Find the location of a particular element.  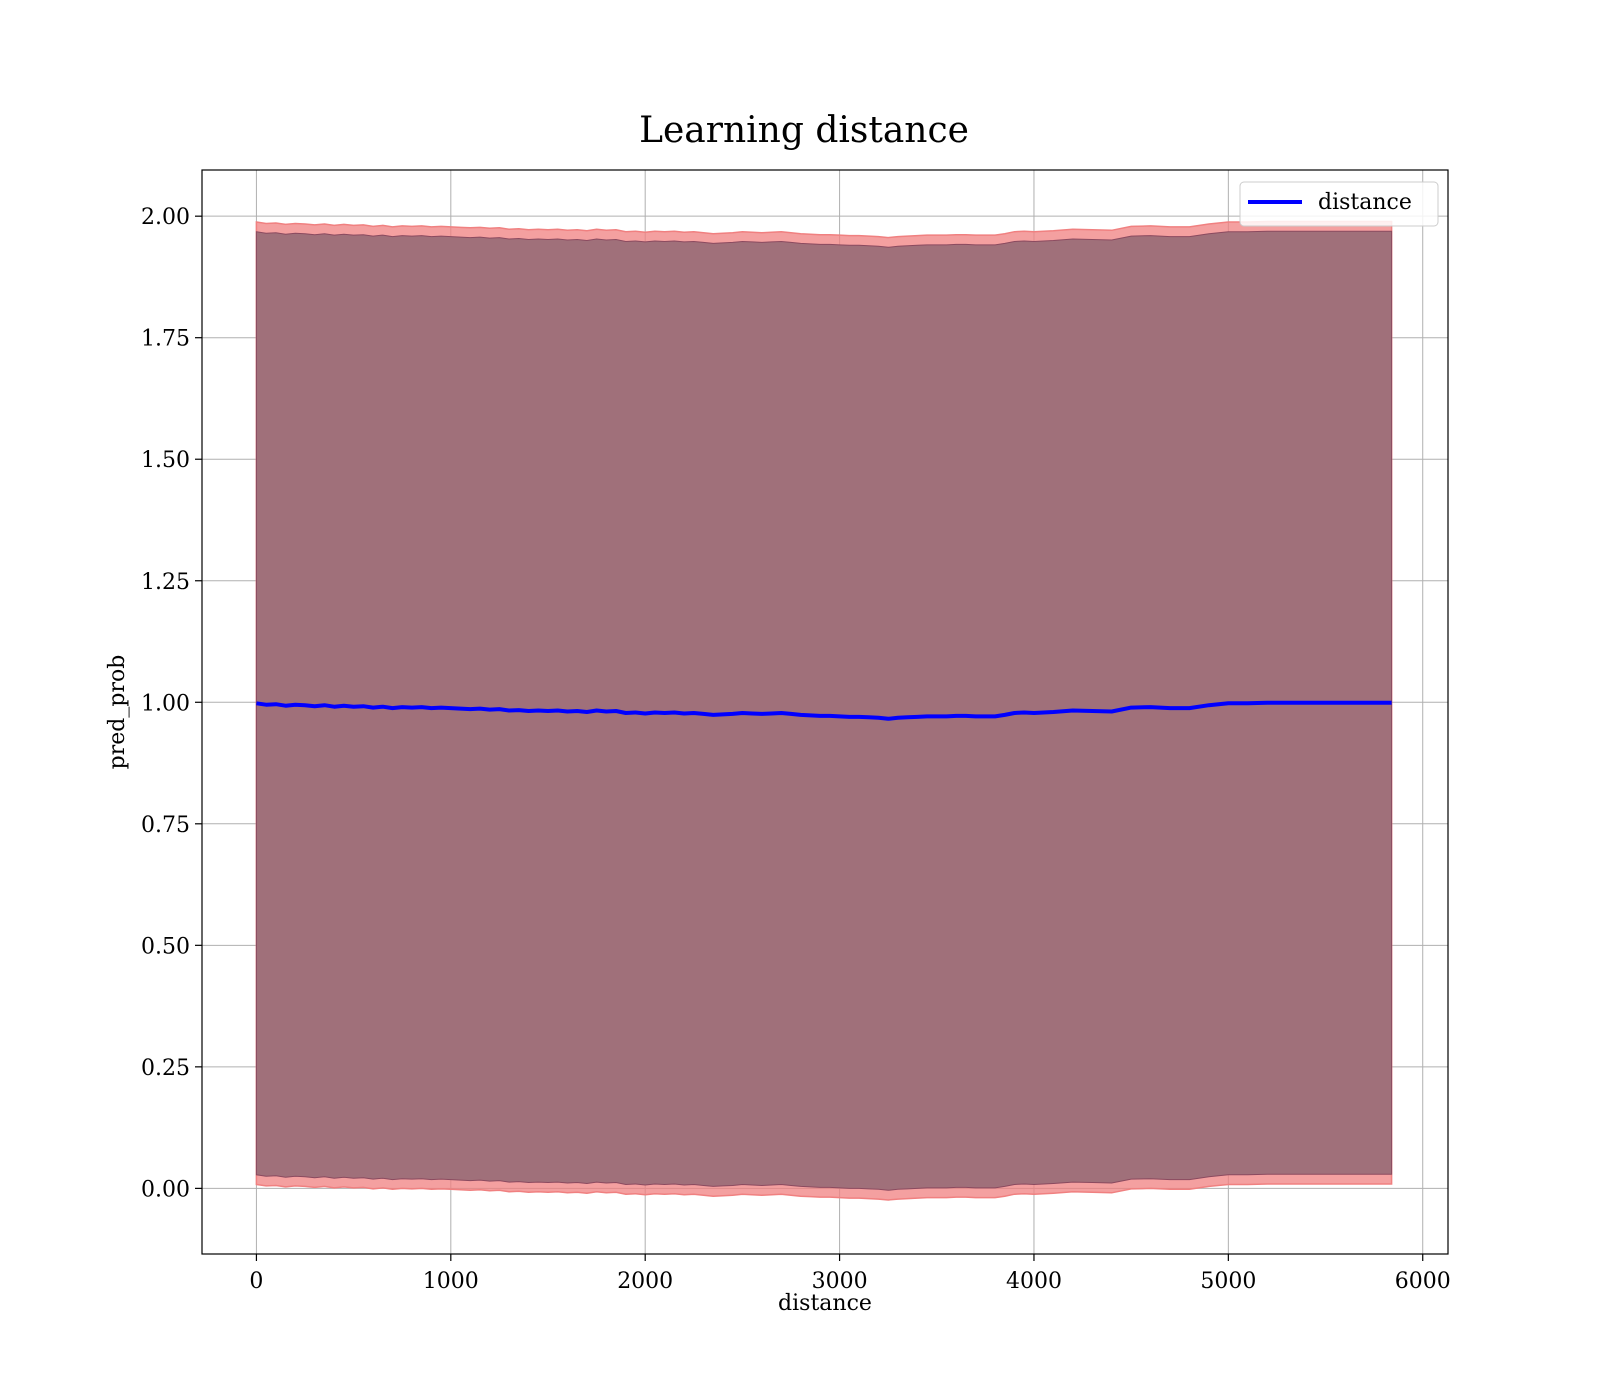

series-line-distance is located at coordinates (824, 710).